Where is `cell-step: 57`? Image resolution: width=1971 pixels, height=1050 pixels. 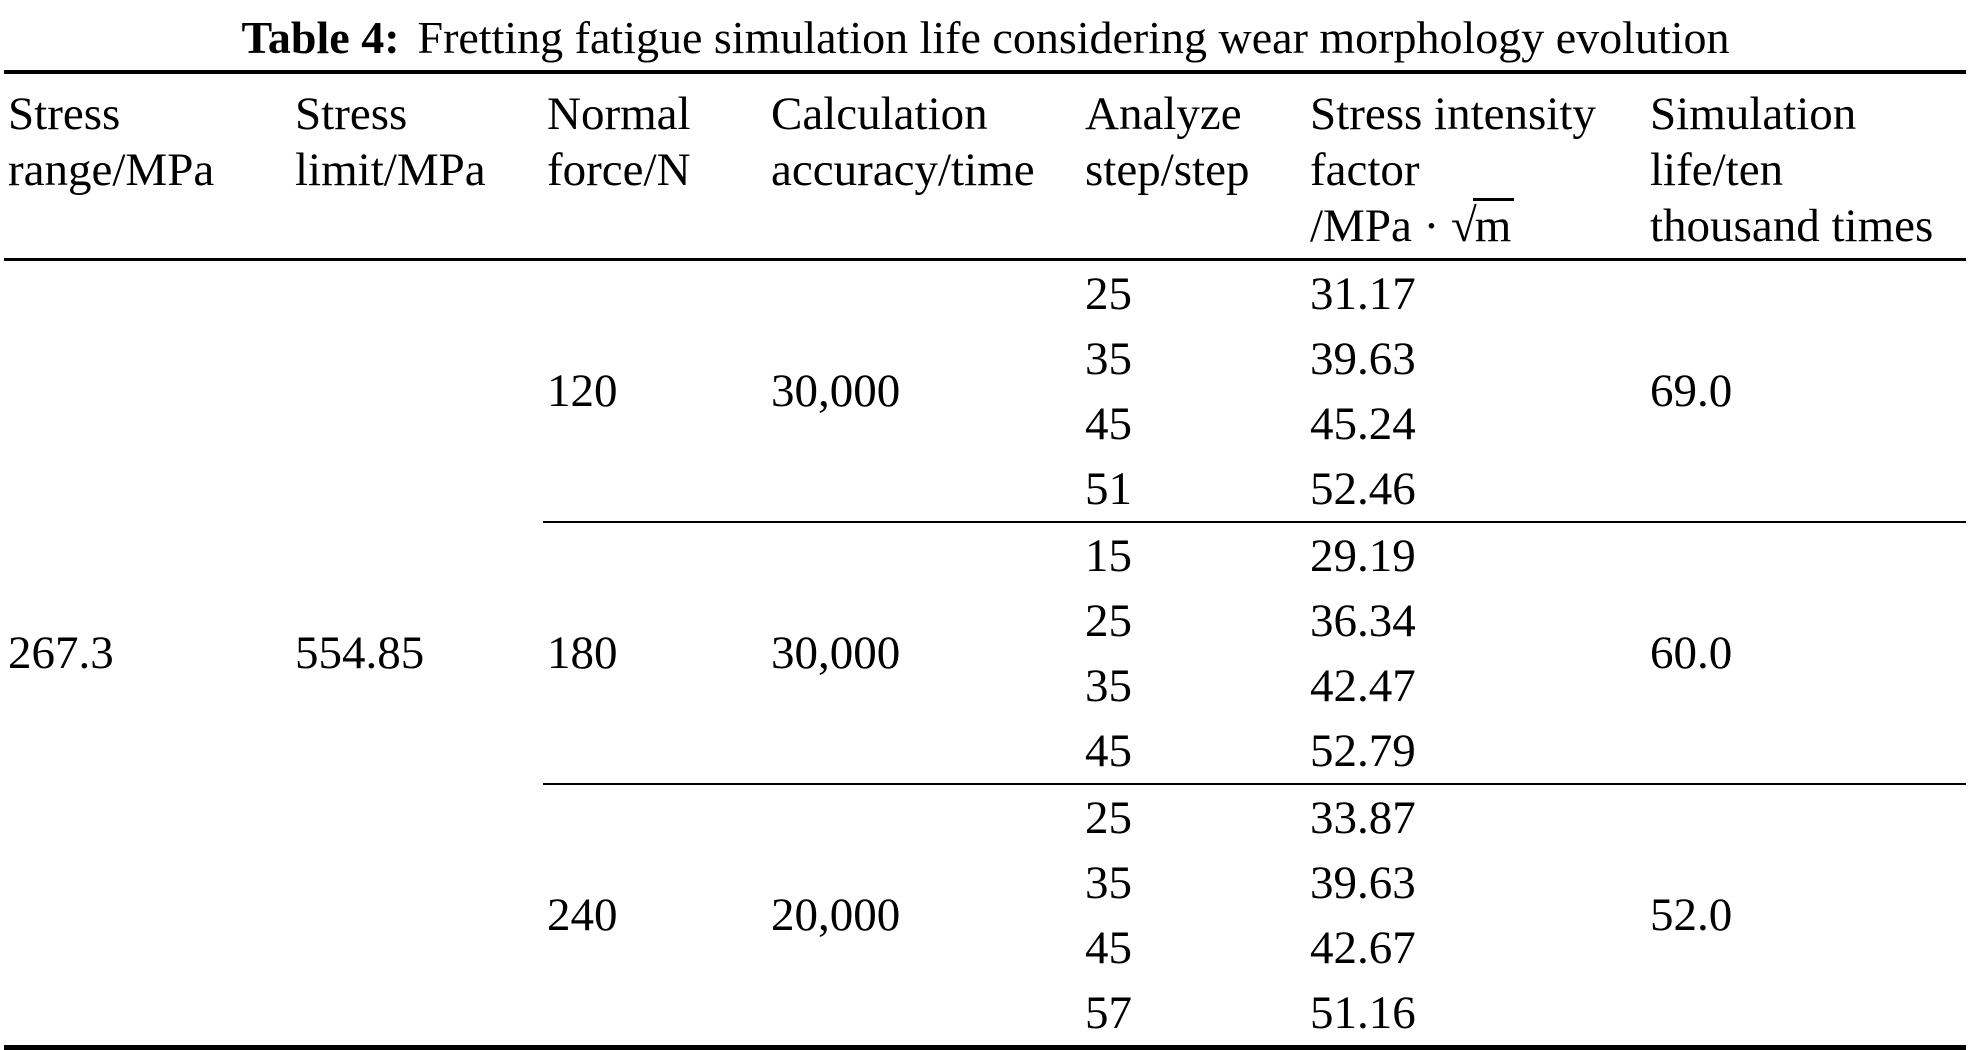 cell-step: 57 is located at coordinates (1108, 1012).